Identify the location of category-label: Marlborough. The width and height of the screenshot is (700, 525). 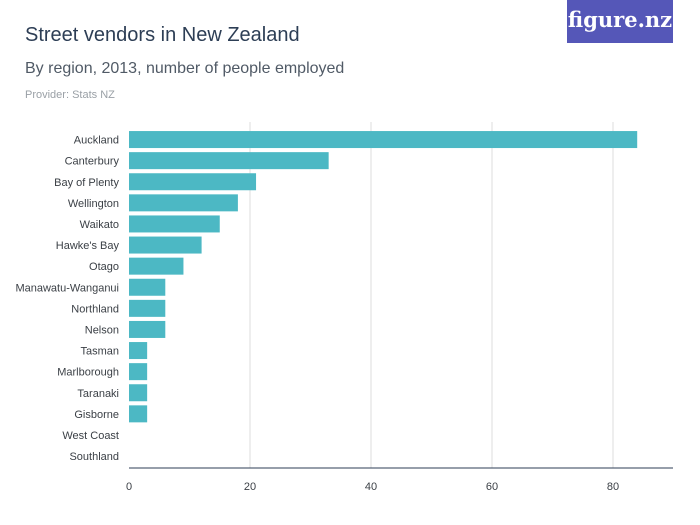
(88, 373).